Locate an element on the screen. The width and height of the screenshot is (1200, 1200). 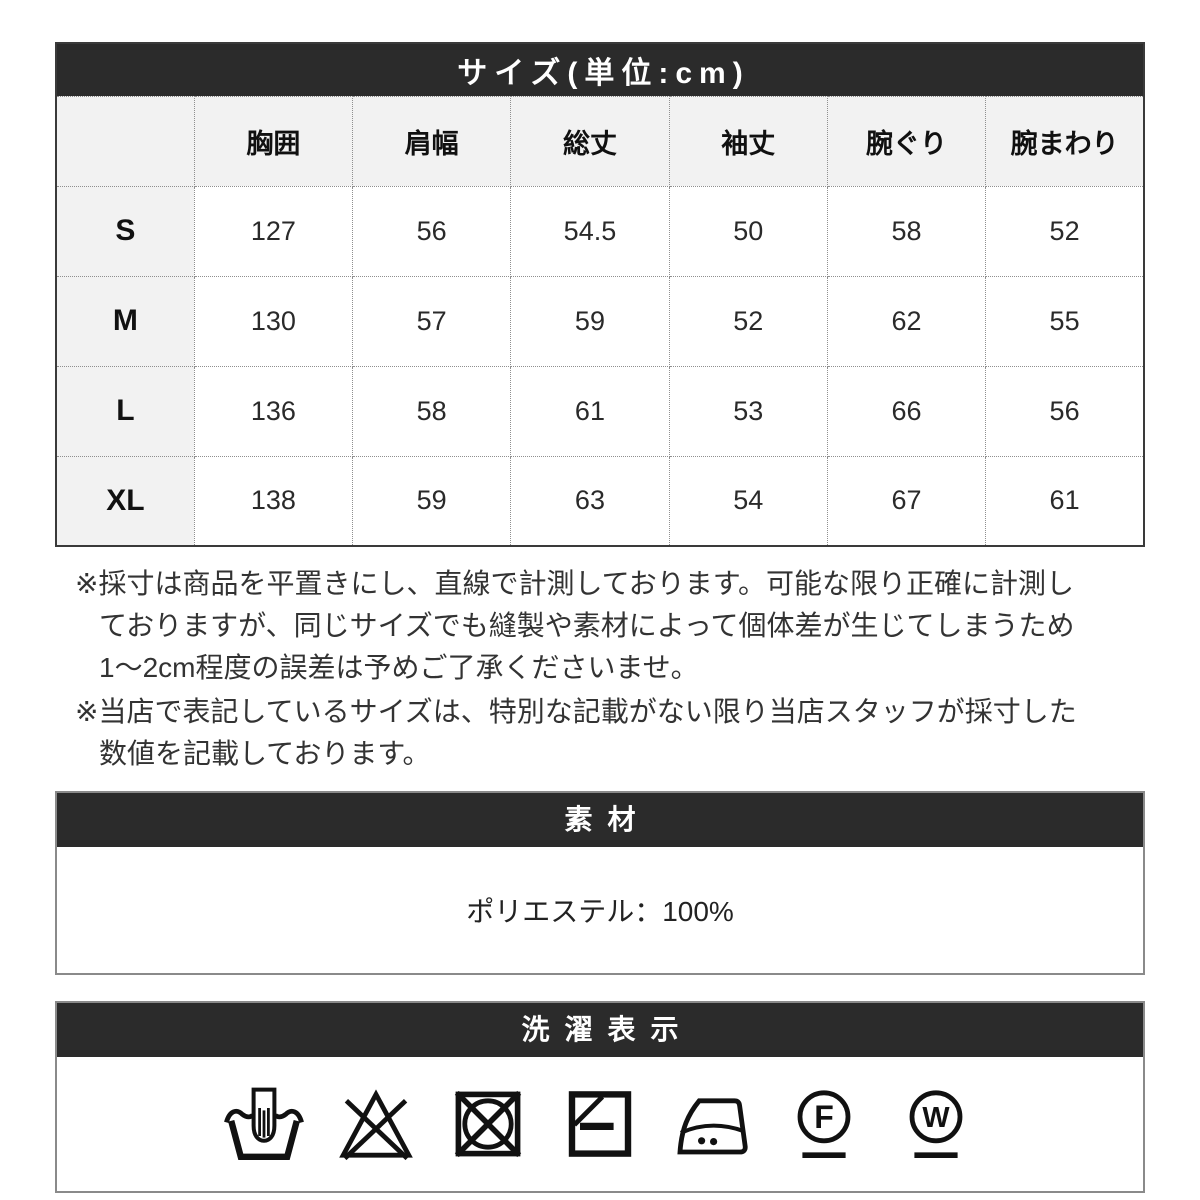
col-header-chest: 胸囲 is located at coordinates (273, 141).